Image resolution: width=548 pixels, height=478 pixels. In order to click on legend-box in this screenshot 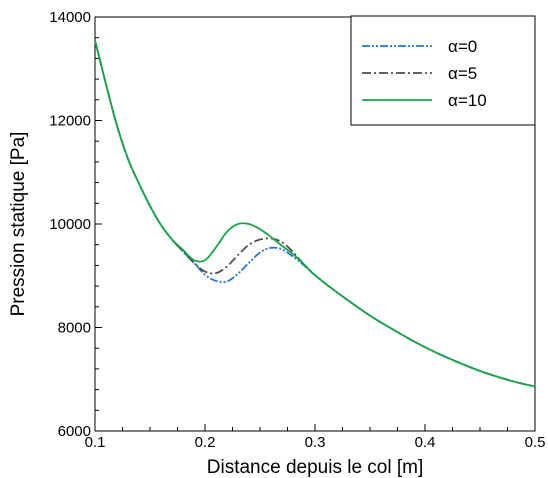, I will do `click(443, 70)`.